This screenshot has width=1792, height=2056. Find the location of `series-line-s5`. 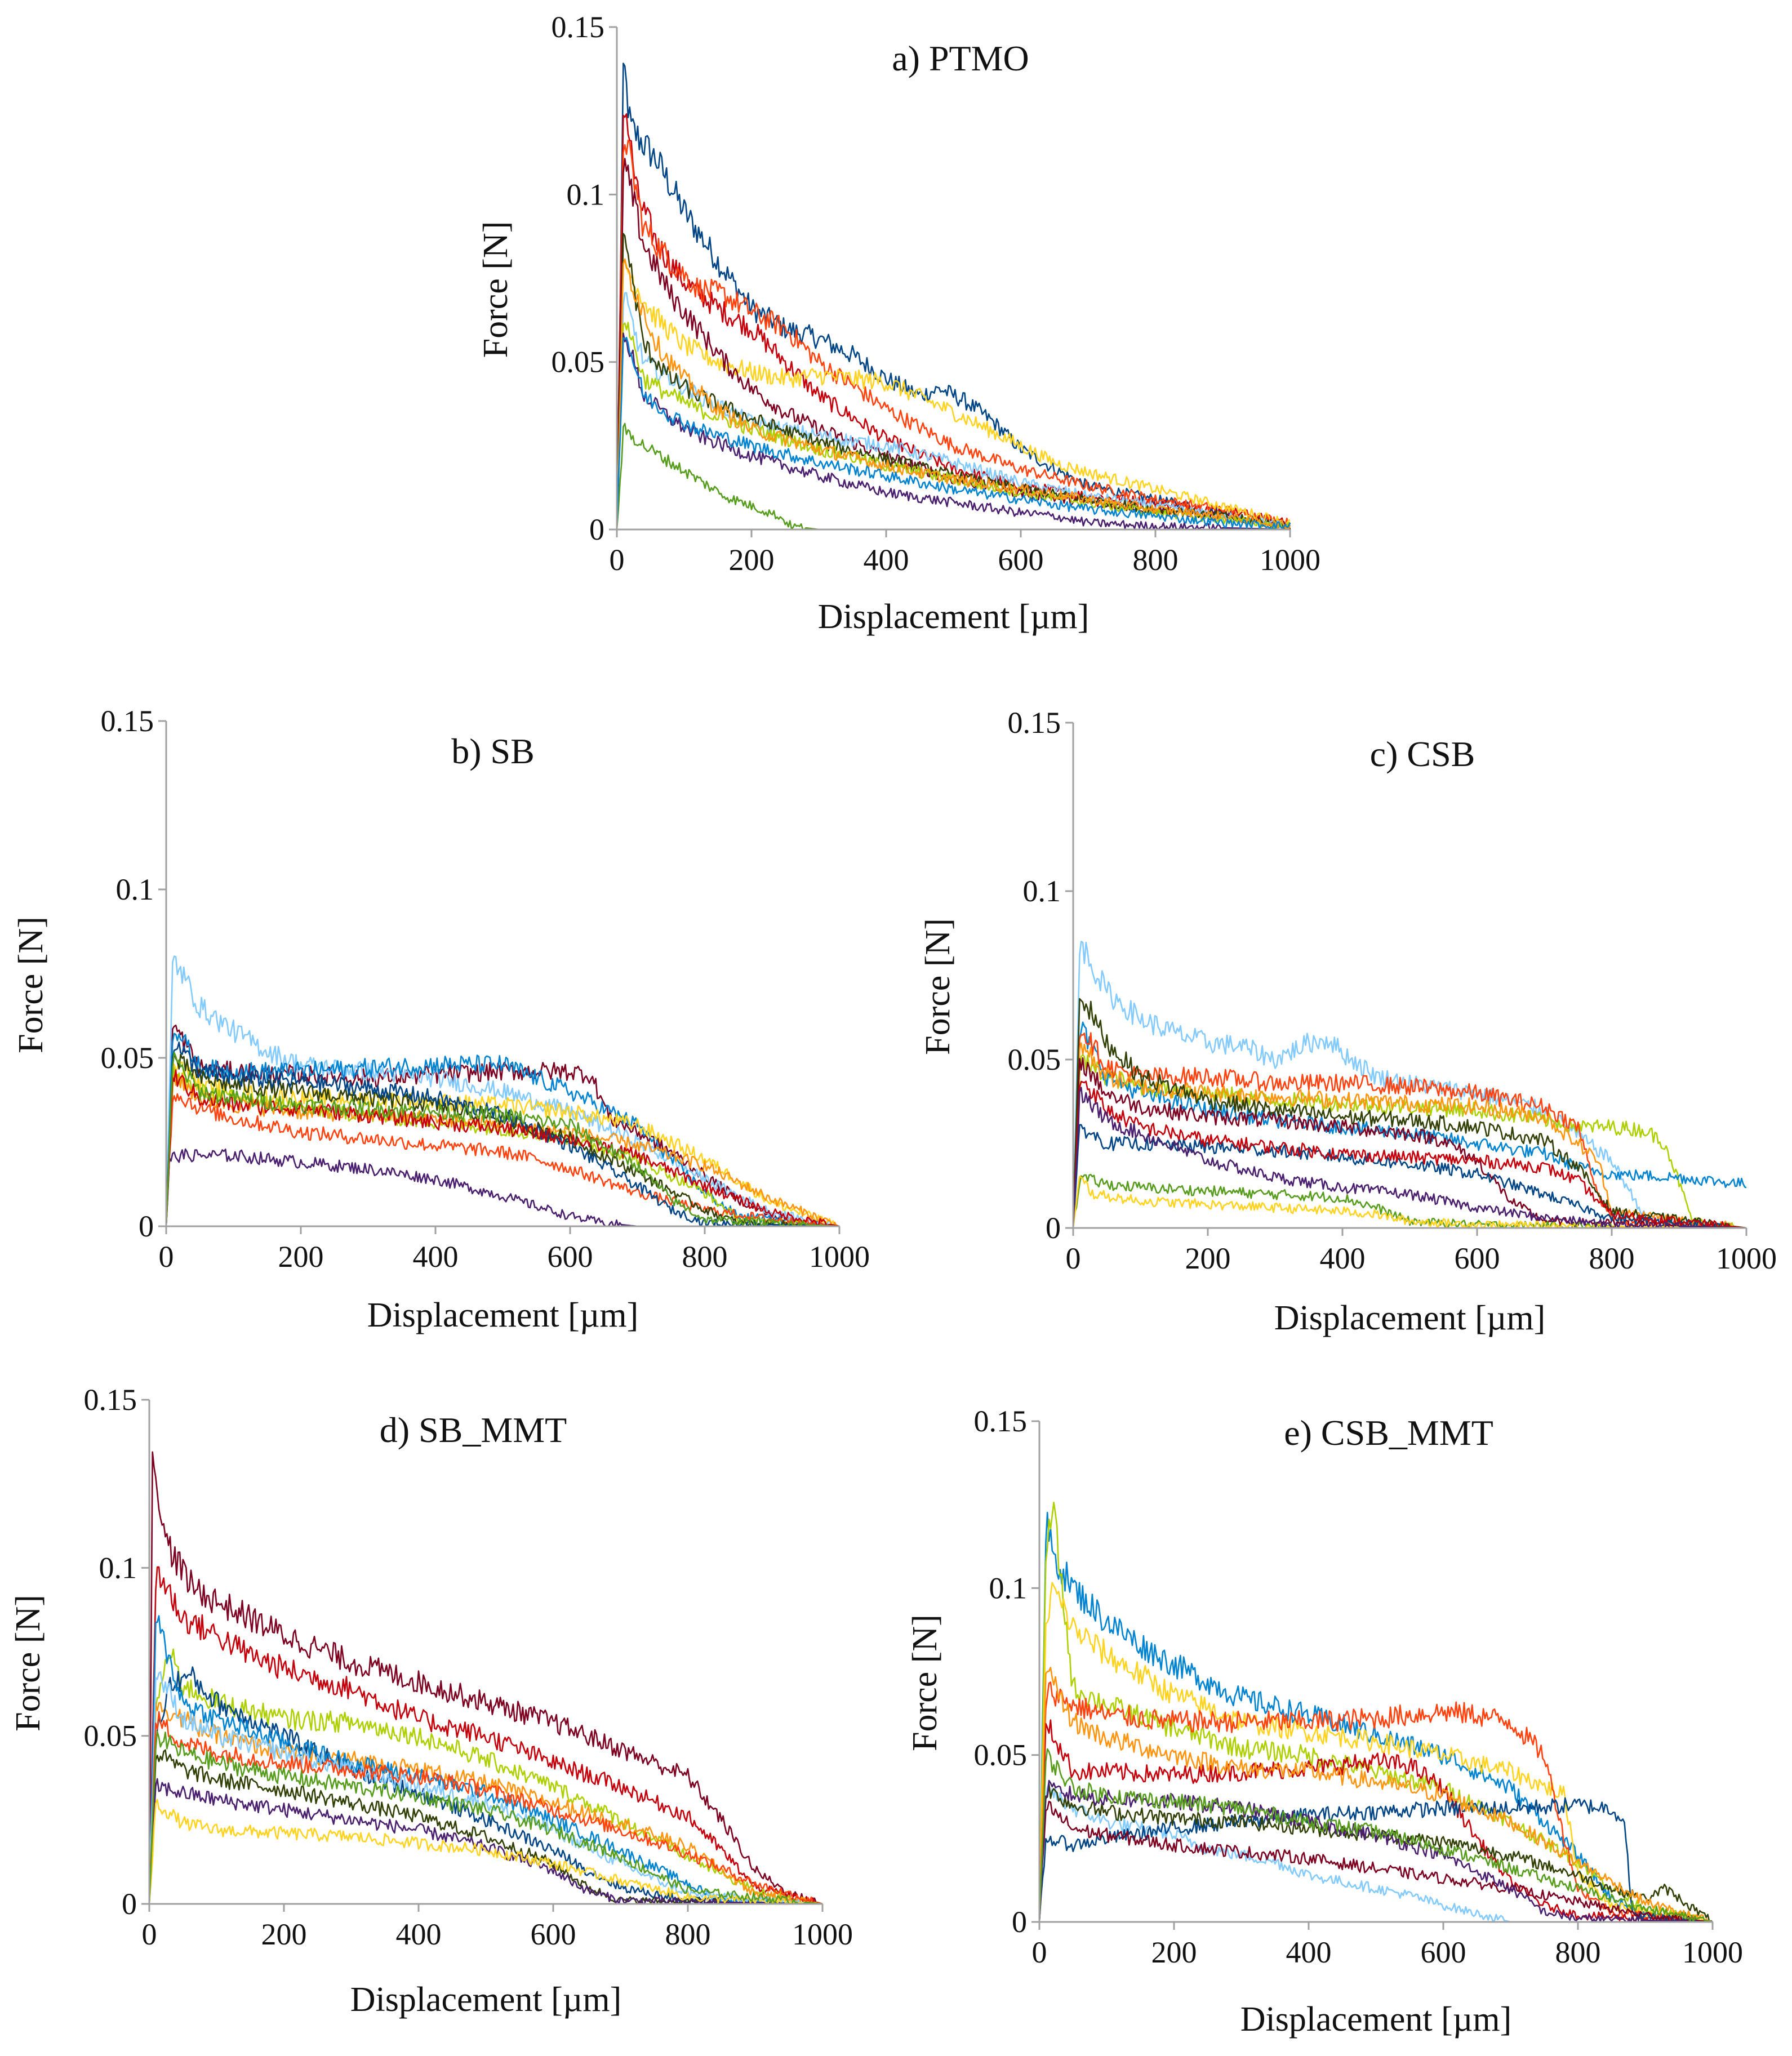

series-line-s5 is located at coordinates (1410, 1135).